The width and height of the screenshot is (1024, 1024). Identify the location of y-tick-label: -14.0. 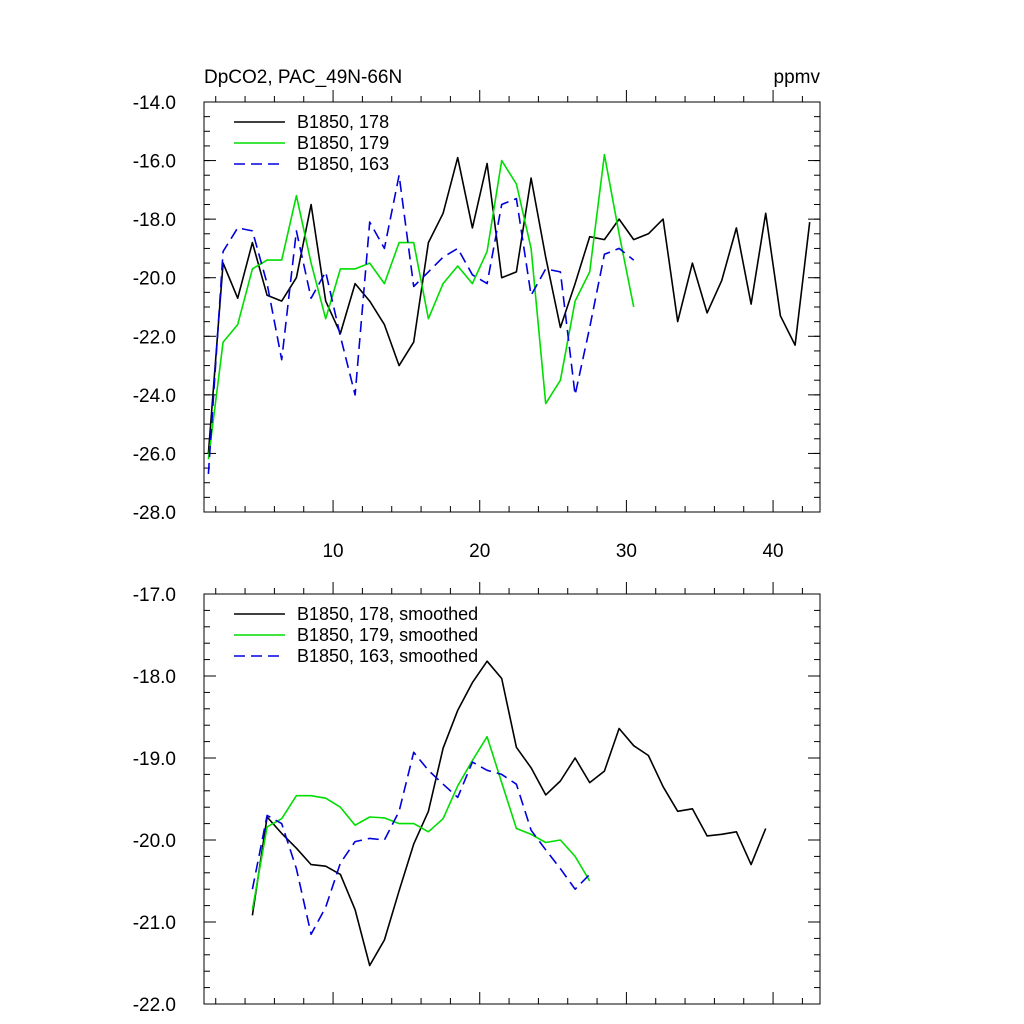
(154, 103).